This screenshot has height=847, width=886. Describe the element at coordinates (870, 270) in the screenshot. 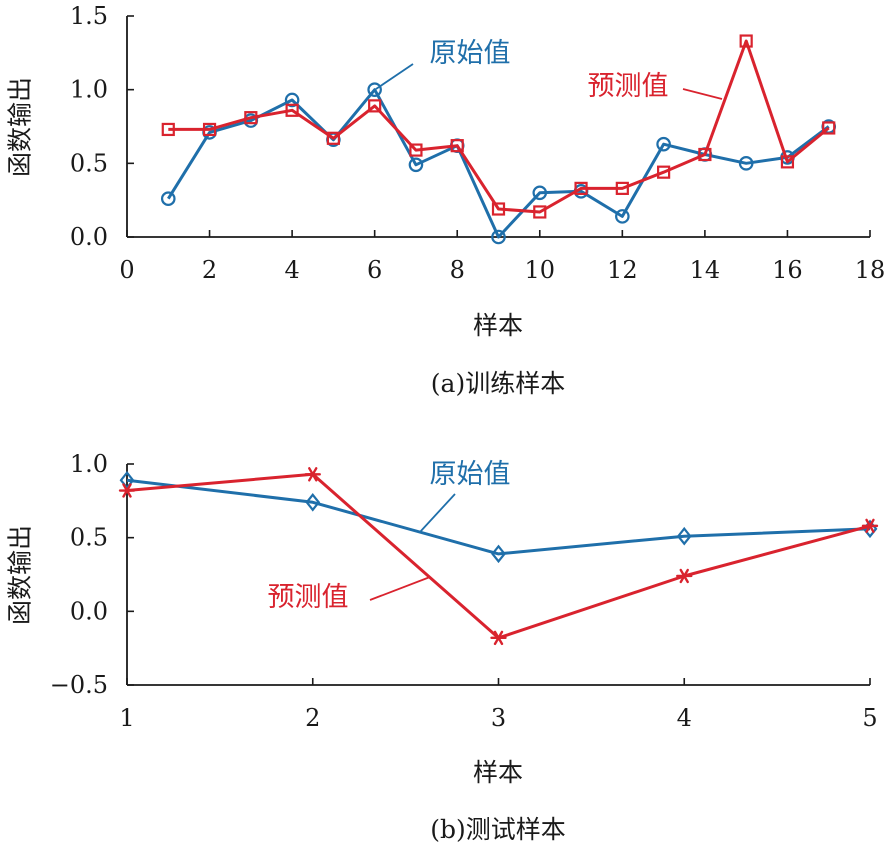

I see `x-tick-label: 18` at that location.